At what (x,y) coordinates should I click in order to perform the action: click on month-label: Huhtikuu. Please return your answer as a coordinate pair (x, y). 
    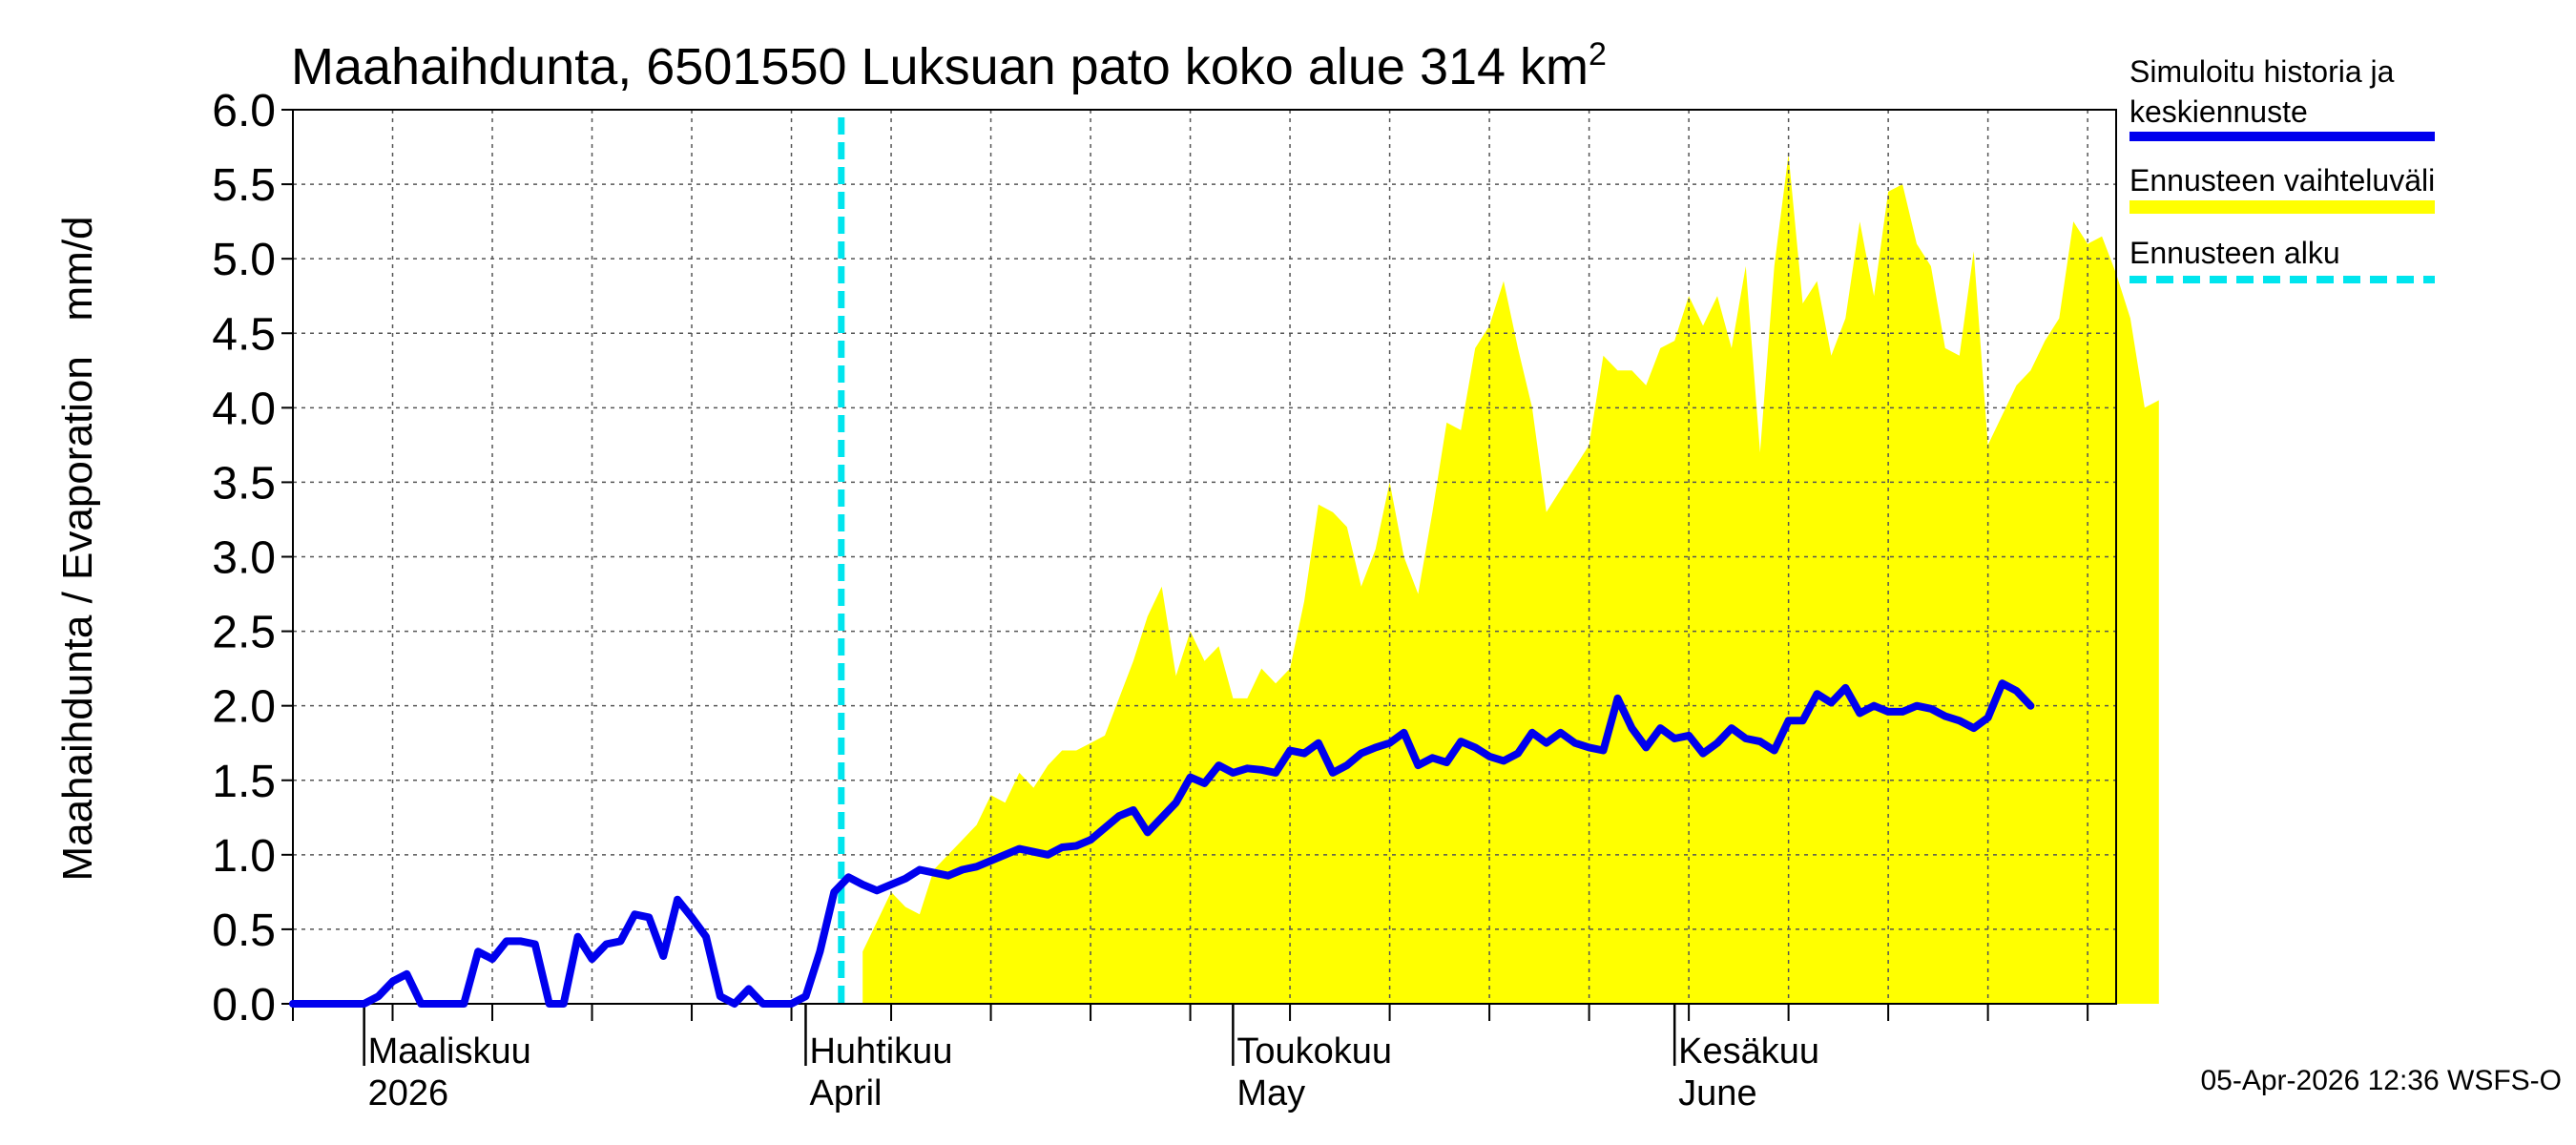
    Looking at the image, I should click on (880, 1051).